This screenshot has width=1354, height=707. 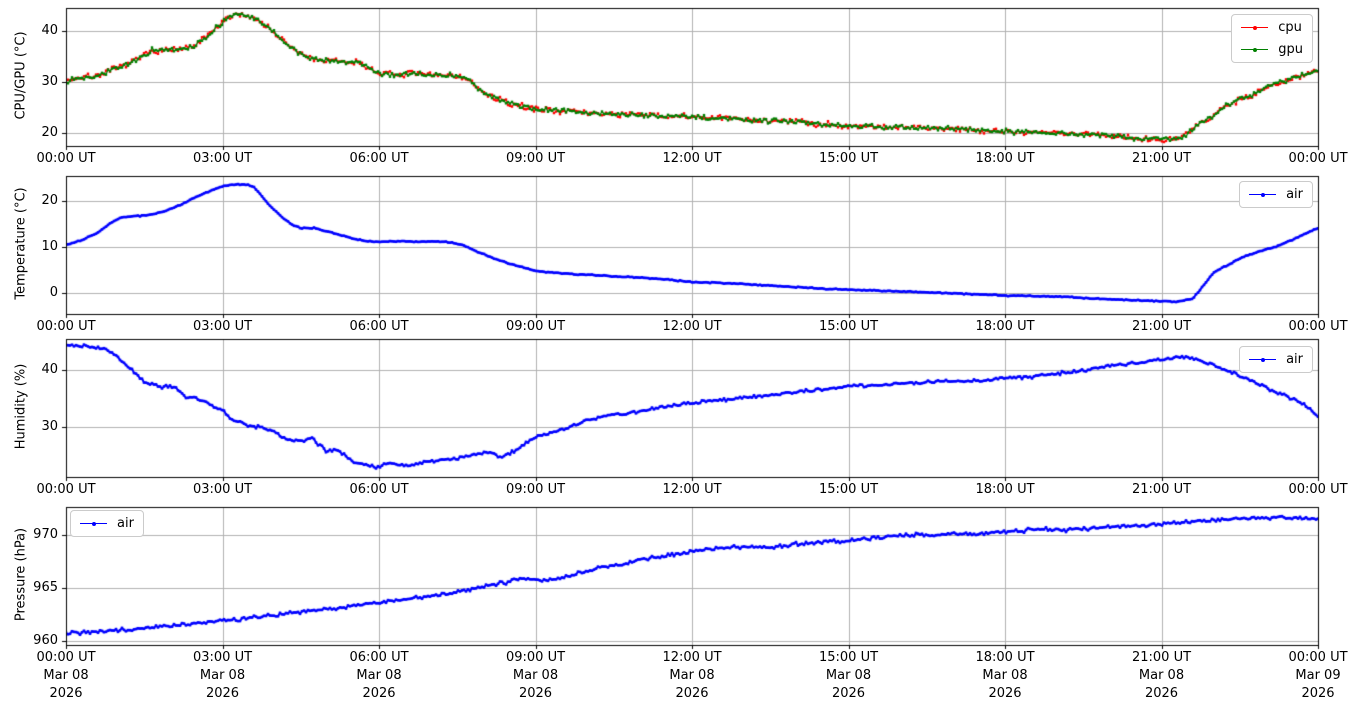 I want to click on cpu-line-swatch-icon, so click(x=1255, y=27).